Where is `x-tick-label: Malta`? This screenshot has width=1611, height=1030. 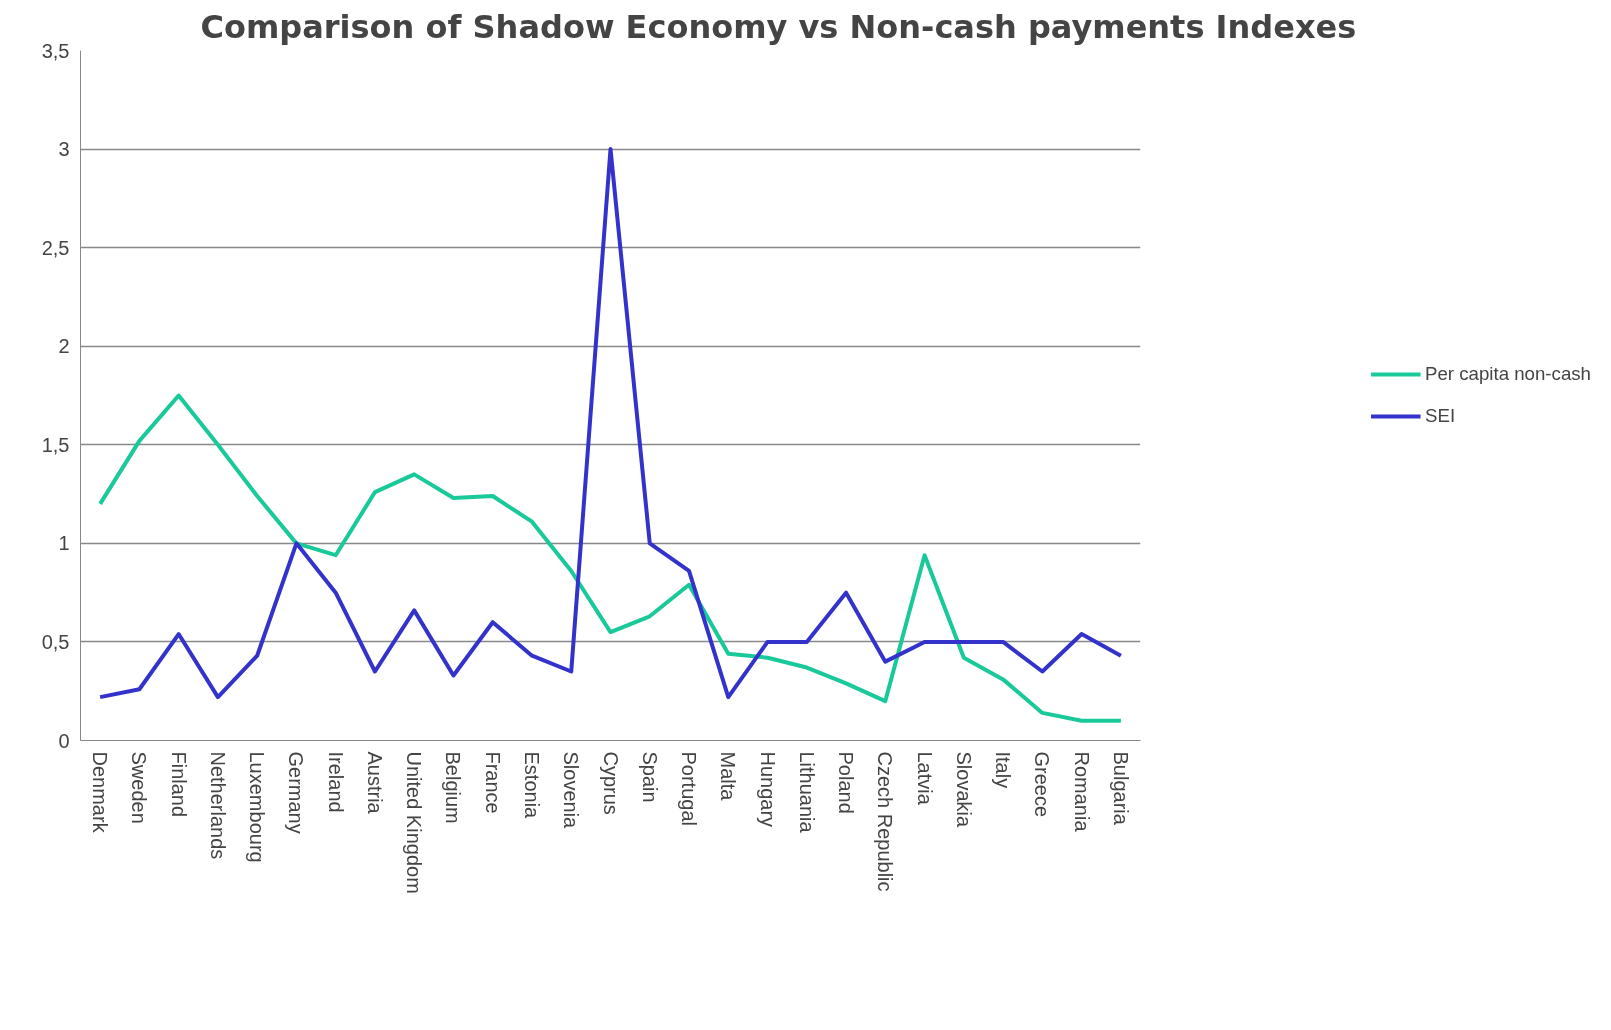
x-tick-label: Malta is located at coordinates (728, 776).